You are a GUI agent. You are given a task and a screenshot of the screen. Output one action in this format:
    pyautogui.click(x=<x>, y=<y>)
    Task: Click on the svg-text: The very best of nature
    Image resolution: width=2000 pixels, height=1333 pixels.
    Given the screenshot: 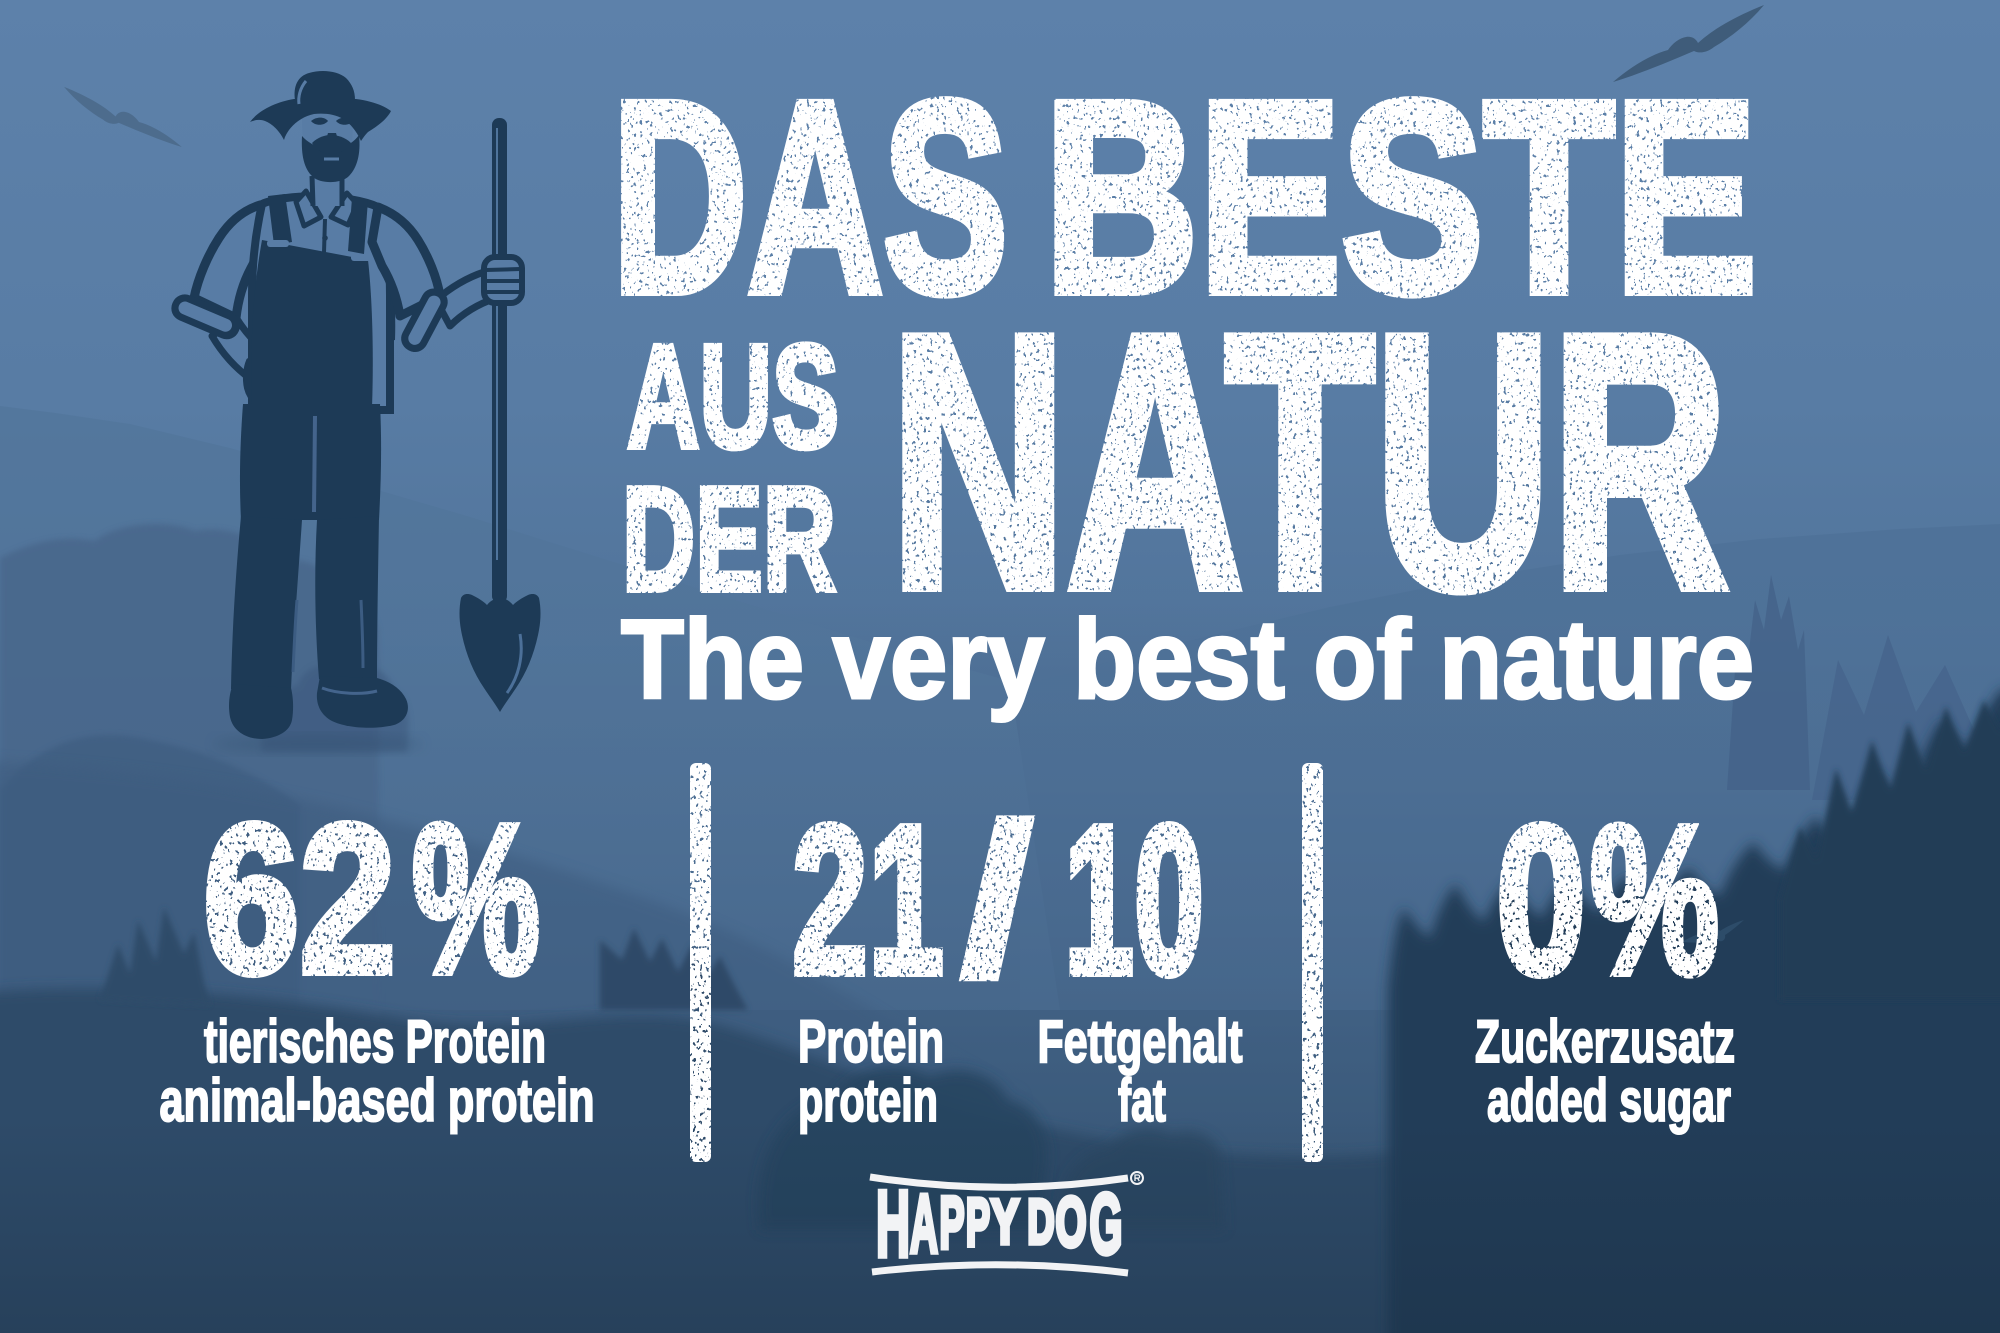 What is the action you would take?
    pyautogui.click(x=1187, y=659)
    